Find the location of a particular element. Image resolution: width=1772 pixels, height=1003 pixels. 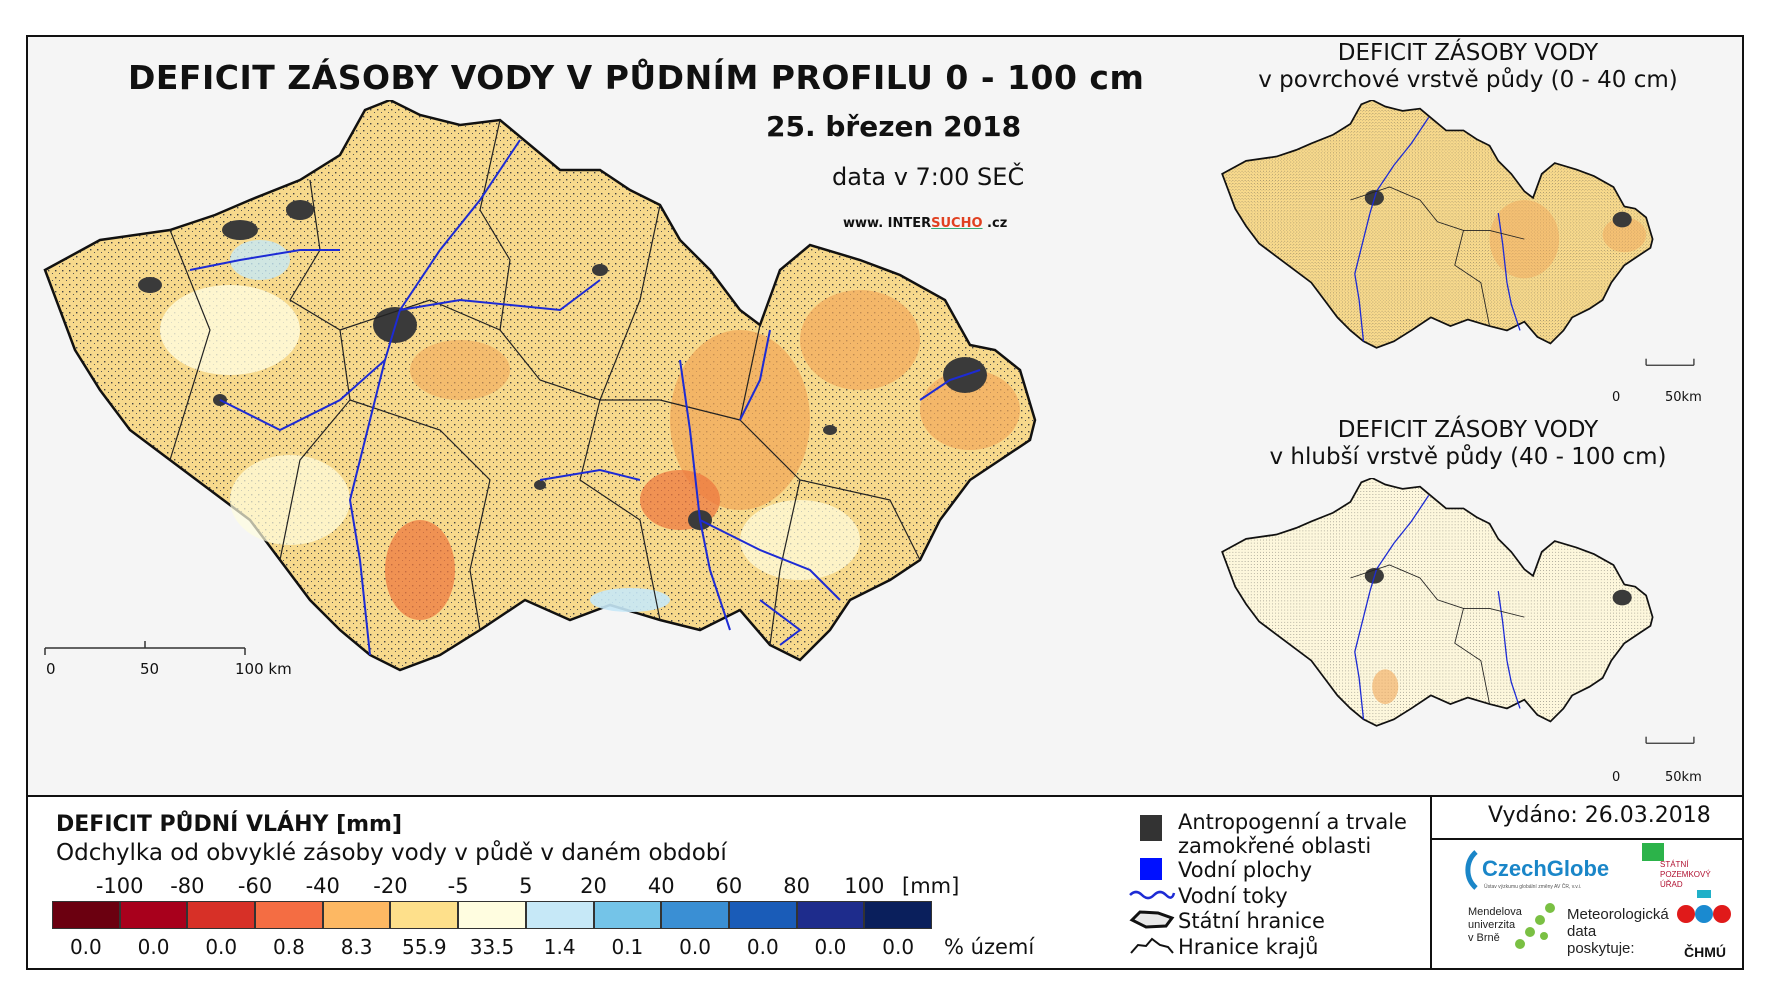

state-border-icon is located at coordinates (1152, 919).